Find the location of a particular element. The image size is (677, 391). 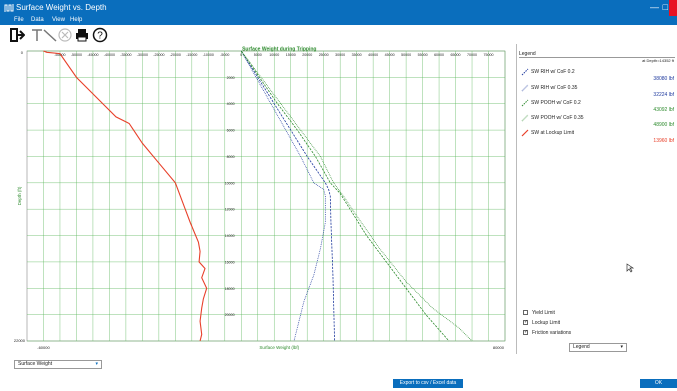

close-button is located at coordinates (673, 8).